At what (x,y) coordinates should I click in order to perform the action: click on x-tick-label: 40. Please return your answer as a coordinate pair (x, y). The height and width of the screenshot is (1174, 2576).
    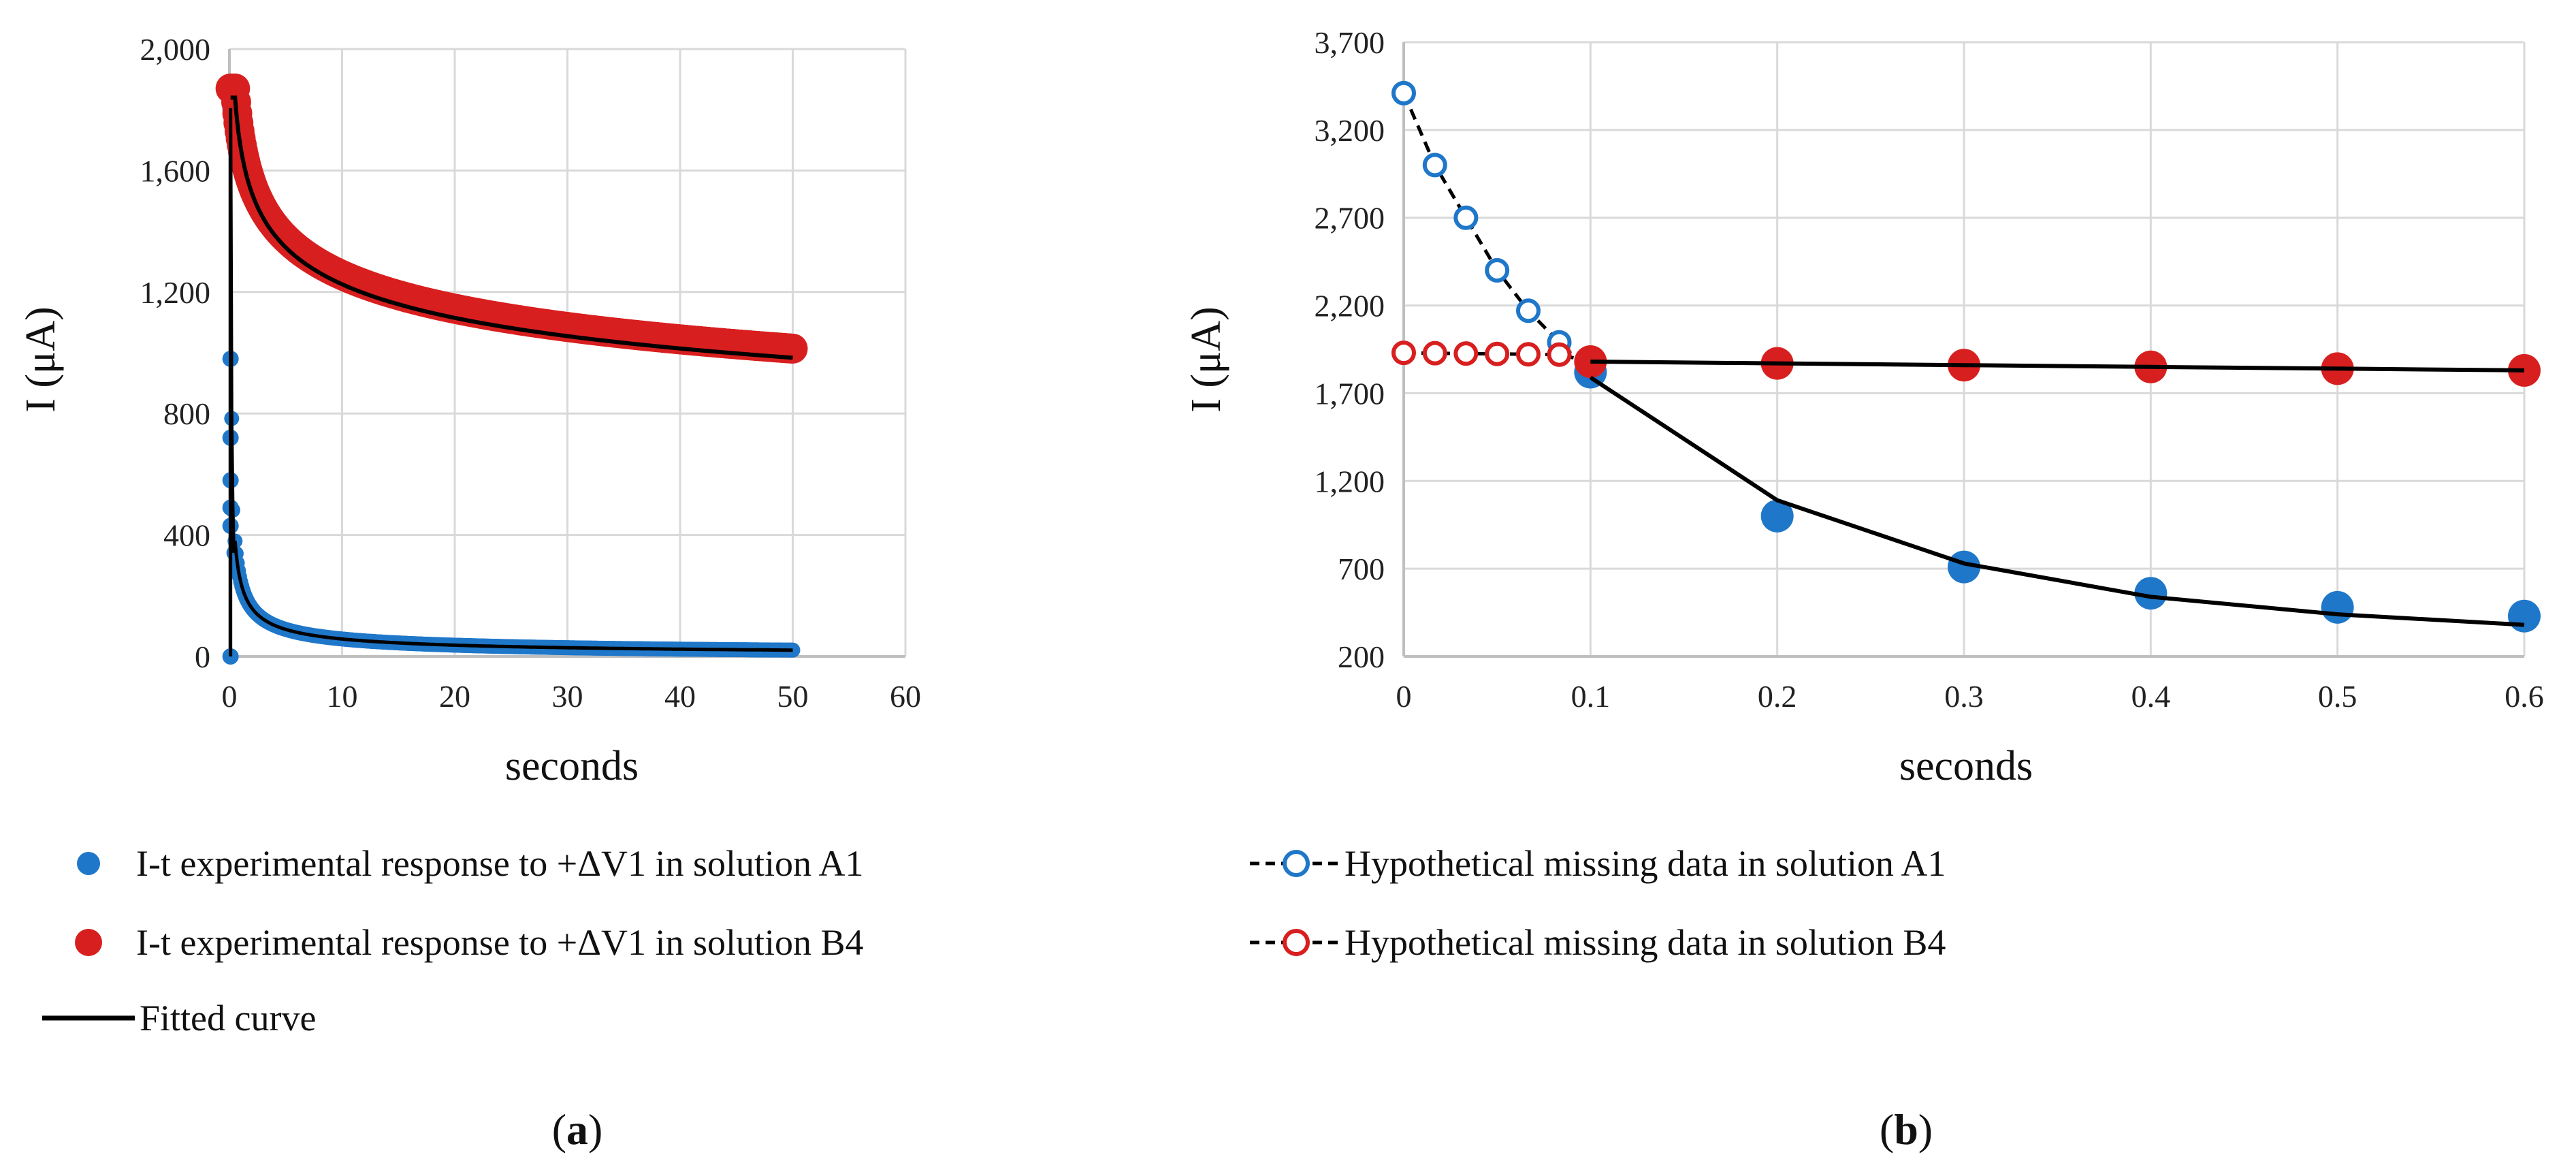
    Looking at the image, I should click on (680, 696).